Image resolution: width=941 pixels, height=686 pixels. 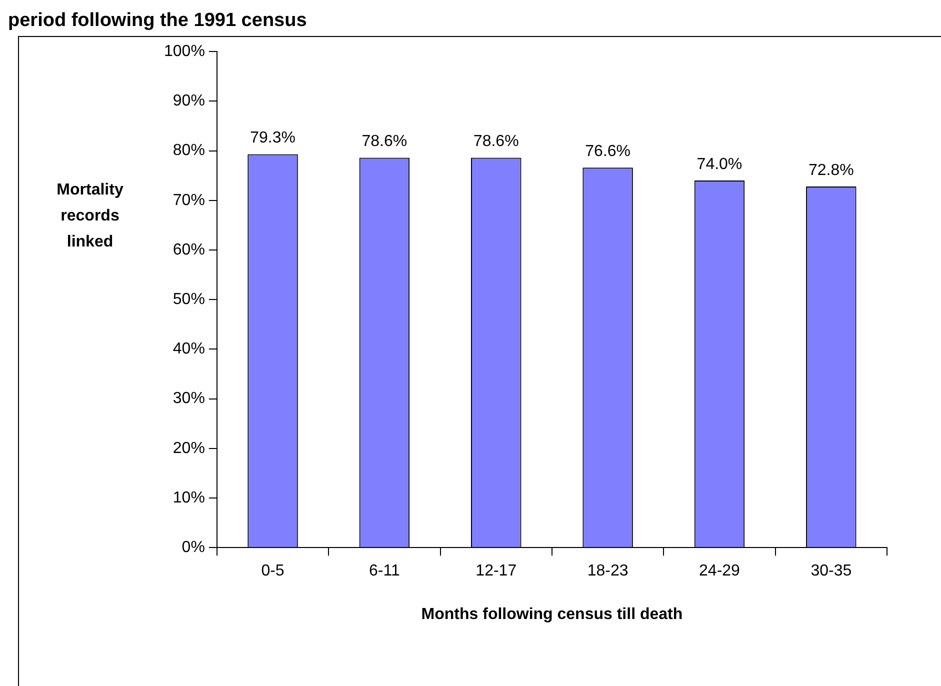 What do you see at coordinates (188, 399) in the screenshot?
I see `y-tick-label: 30%` at bounding box center [188, 399].